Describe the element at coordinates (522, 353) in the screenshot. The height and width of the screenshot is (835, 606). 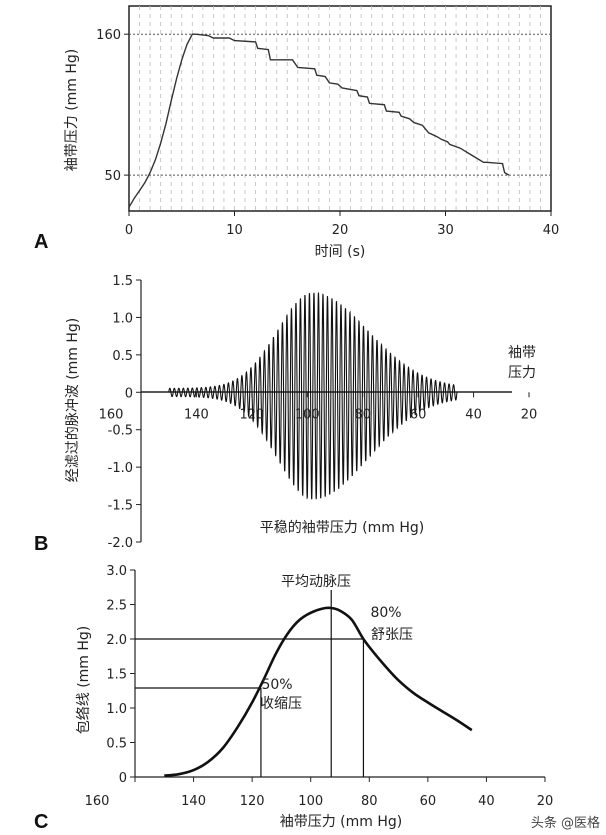
I see `panel-b-annotation-line1: 袖带` at that location.